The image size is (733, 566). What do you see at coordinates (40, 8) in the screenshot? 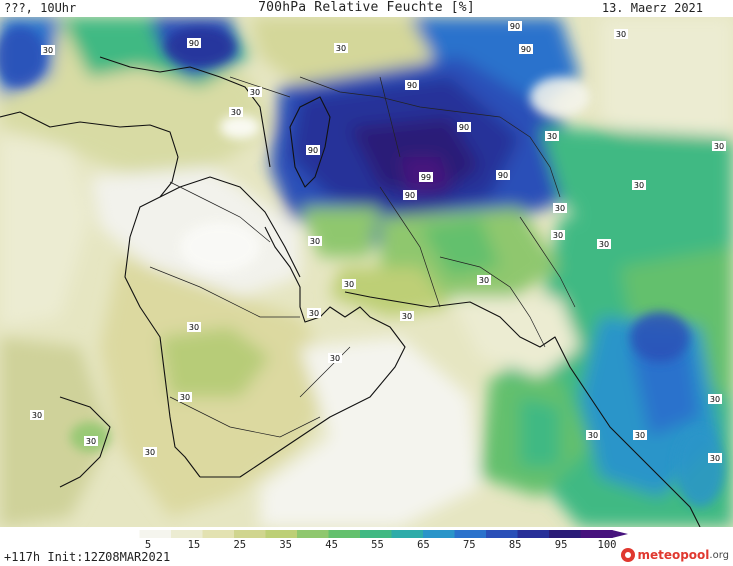
I see `forecast-time: ???, 10Uhr` at bounding box center [40, 8].